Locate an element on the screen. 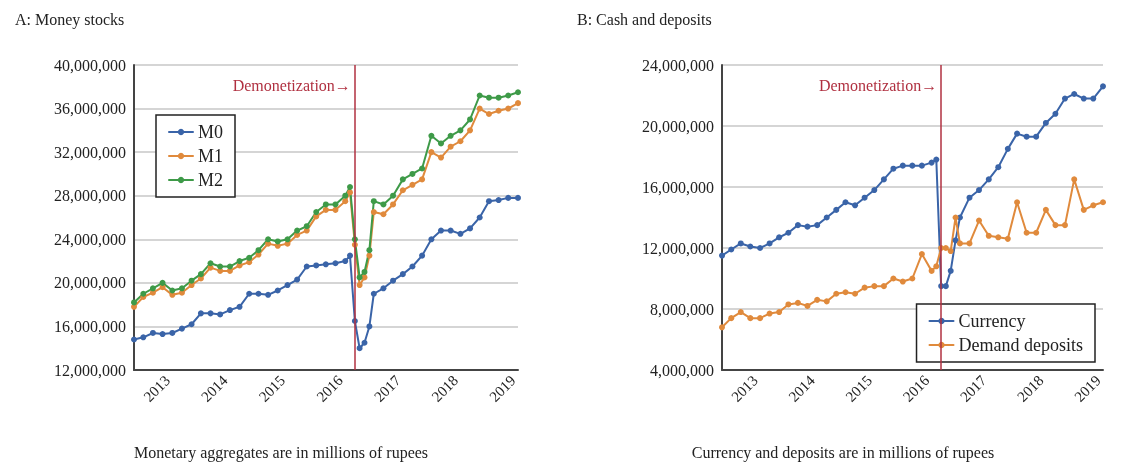  text: Currency and deposits are in millions of rupees is located at coordinates (843, 452).